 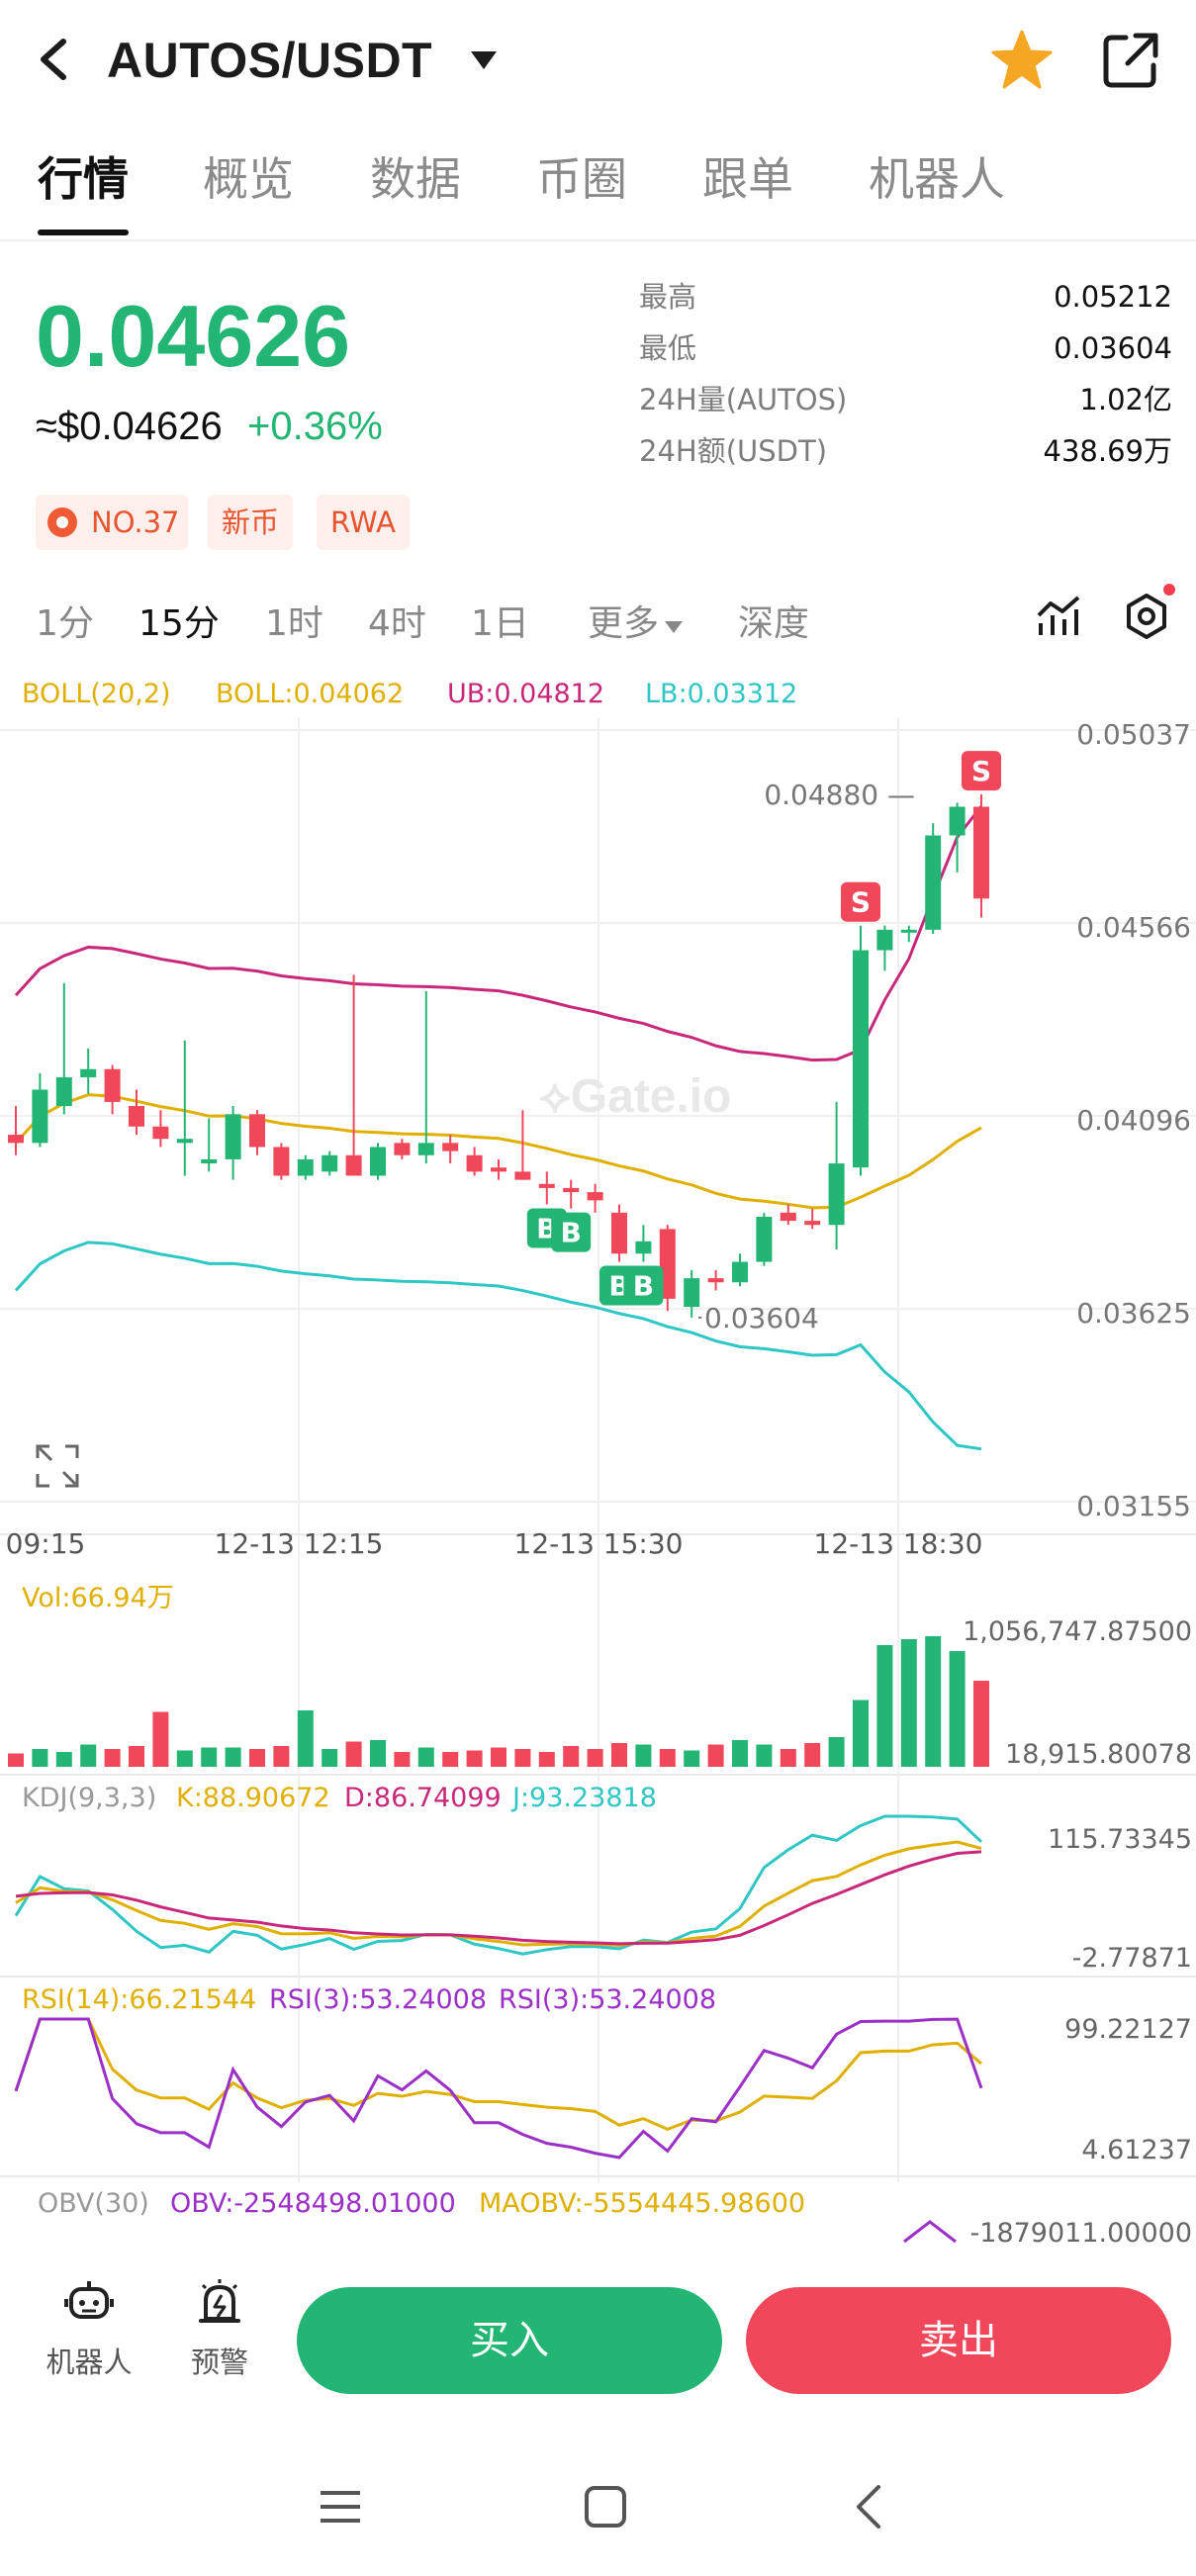 What do you see at coordinates (981, 771) in the screenshot?
I see `signal-label: S` at bounding box center [981, 771].